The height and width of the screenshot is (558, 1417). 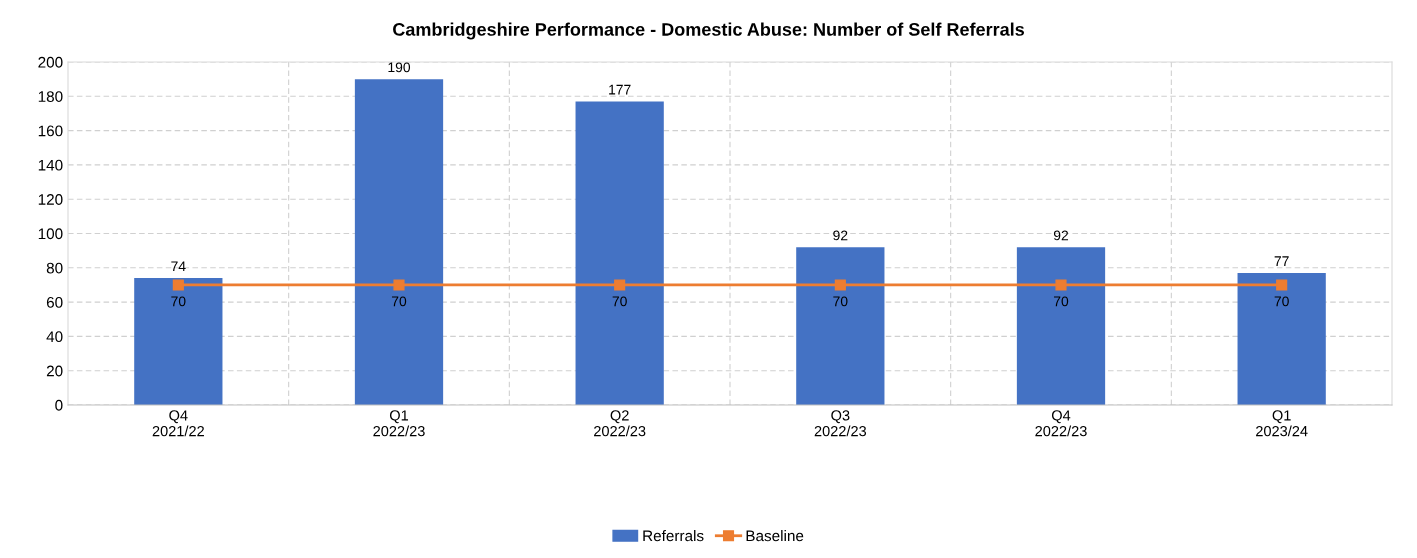 What do you see at coordinates (399, 423) in the screenshot?
I see `x-tick-label: Q1 2022/23` at bounding box center [399, 423].